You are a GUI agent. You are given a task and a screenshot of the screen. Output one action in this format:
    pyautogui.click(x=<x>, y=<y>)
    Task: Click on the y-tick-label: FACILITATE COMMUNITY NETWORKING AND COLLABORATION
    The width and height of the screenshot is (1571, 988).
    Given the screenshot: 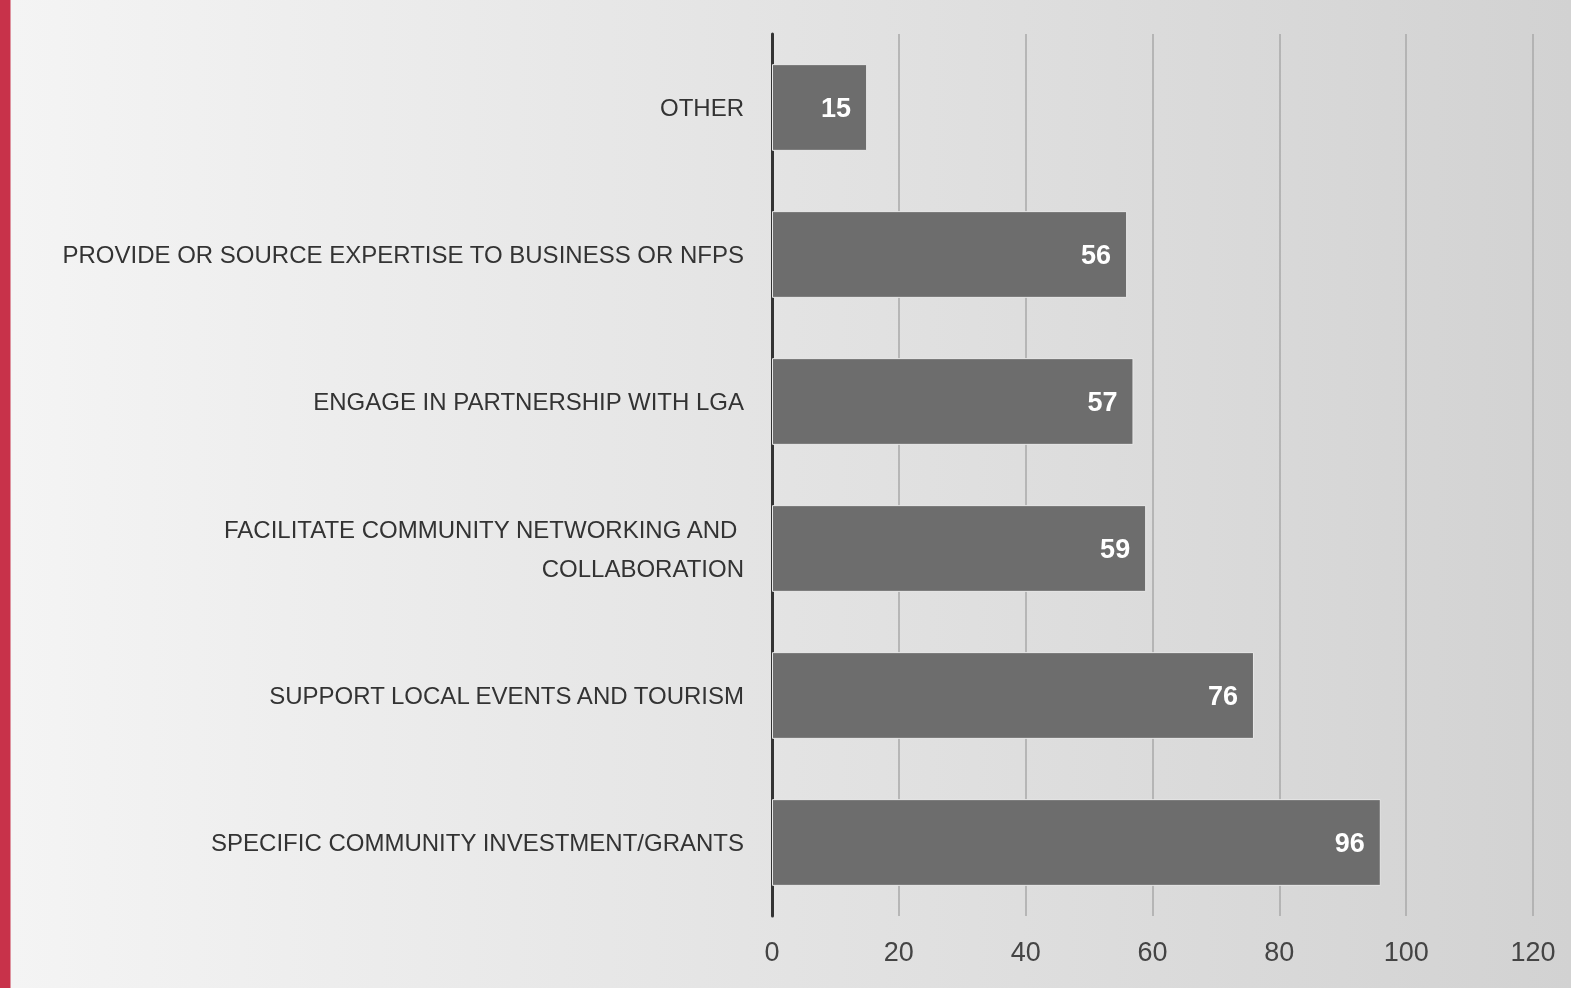 What is the action you would take?
    pyautogui.click(x=483, y=548)
    